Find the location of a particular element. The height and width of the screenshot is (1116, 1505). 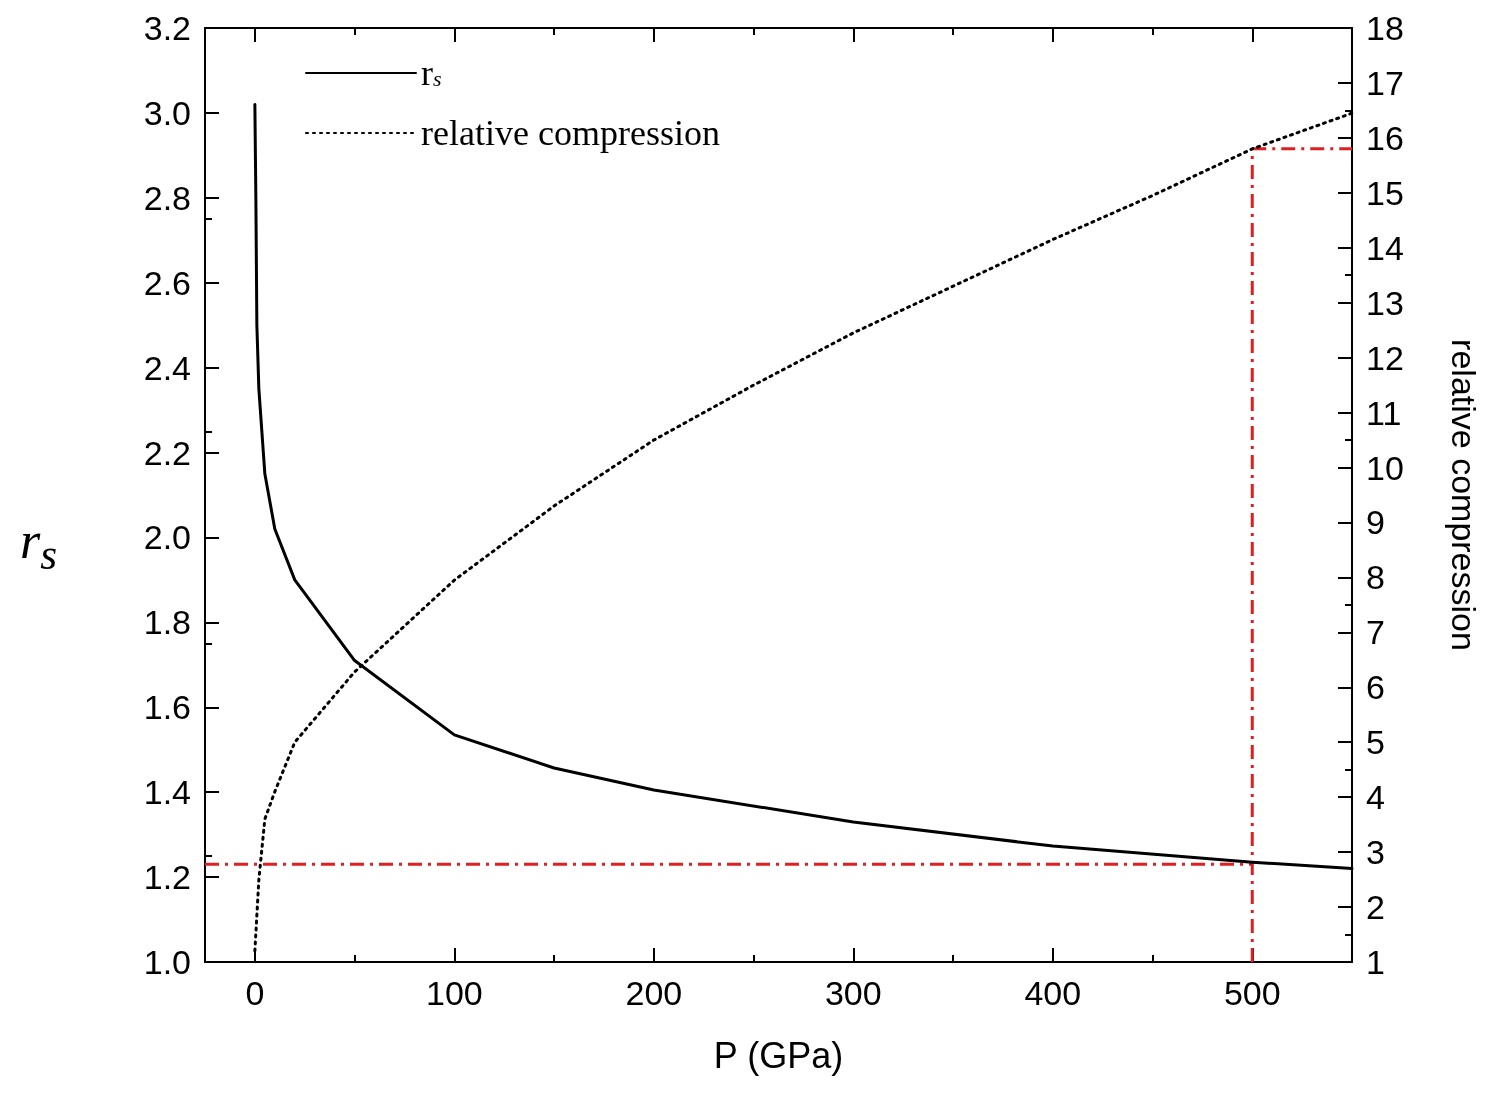

y2-tick-label: 8 is located at coordinates (1375, 577).